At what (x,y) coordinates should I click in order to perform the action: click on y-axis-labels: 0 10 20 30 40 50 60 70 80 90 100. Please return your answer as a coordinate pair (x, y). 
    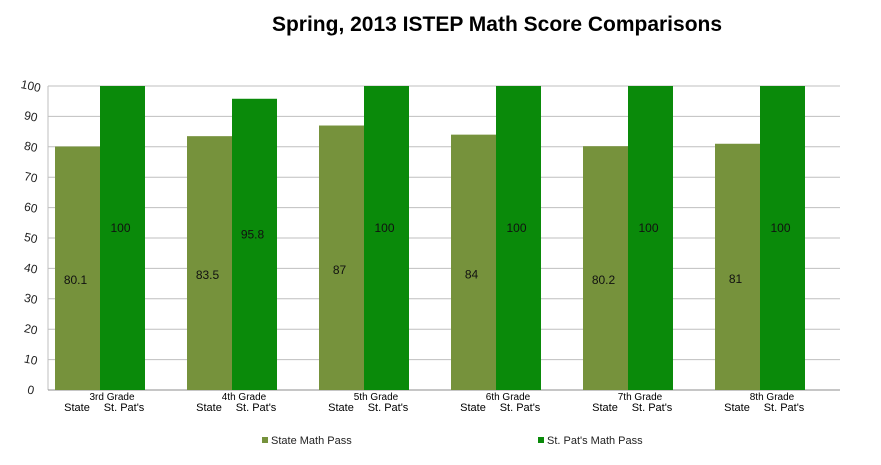
    Looking at the image, I should click on (31, 237).